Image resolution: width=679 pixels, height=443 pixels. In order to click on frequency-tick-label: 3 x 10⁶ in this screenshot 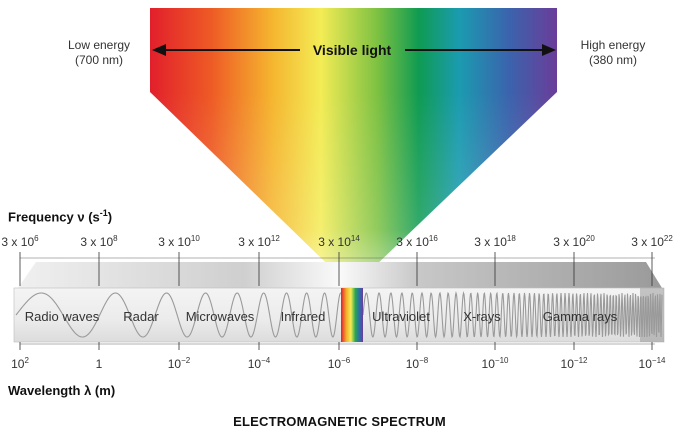, I will do `click(20, 241)`.